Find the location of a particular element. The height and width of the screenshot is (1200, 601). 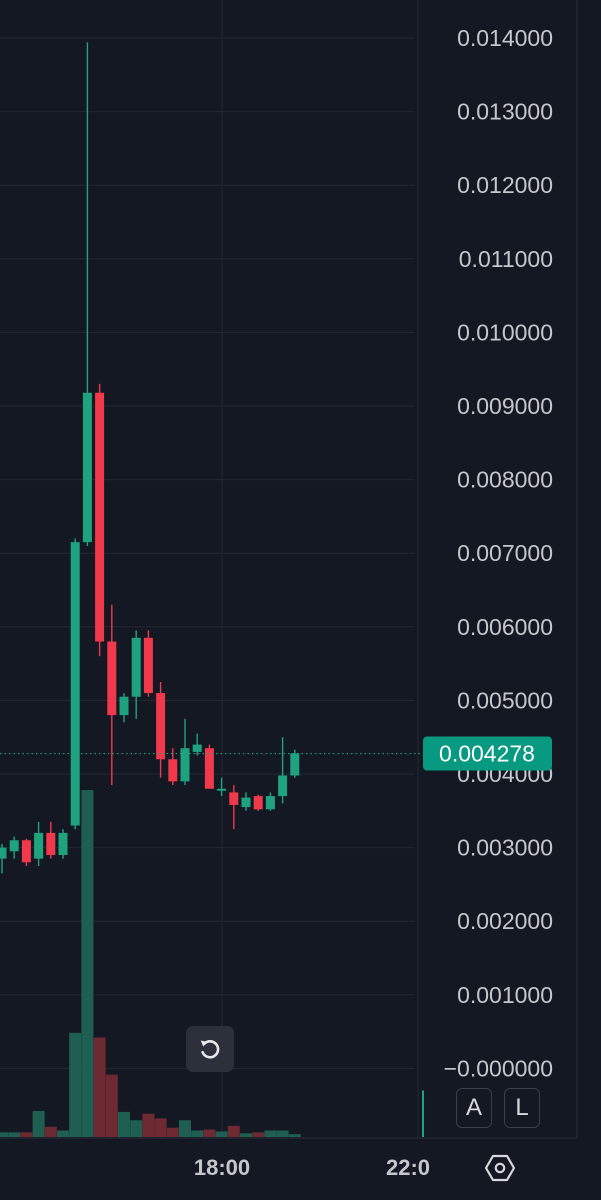

x-tick-label: 22:0 is located at coordinates (408, 1167).